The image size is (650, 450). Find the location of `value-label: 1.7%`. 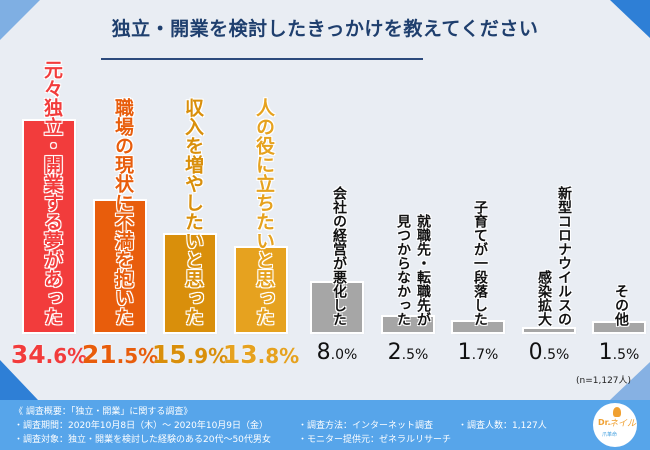

value-label: 1.7% is located at coordinates (478, 352).